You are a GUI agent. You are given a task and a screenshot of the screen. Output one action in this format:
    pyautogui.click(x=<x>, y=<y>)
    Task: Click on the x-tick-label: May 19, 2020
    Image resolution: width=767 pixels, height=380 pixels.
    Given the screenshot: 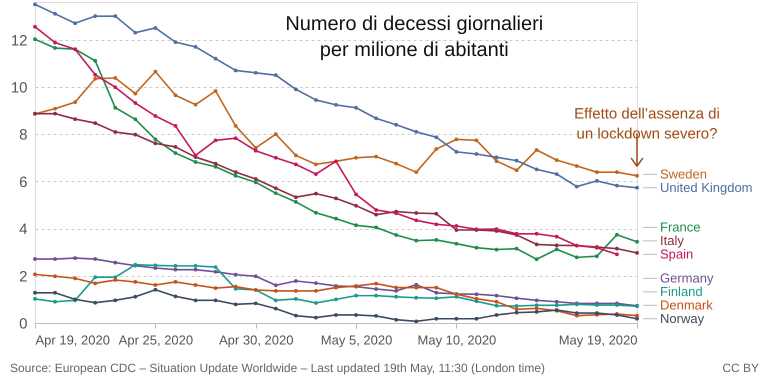 What is the action you would take?
    pyautogui.click(x=598, y=340)
    